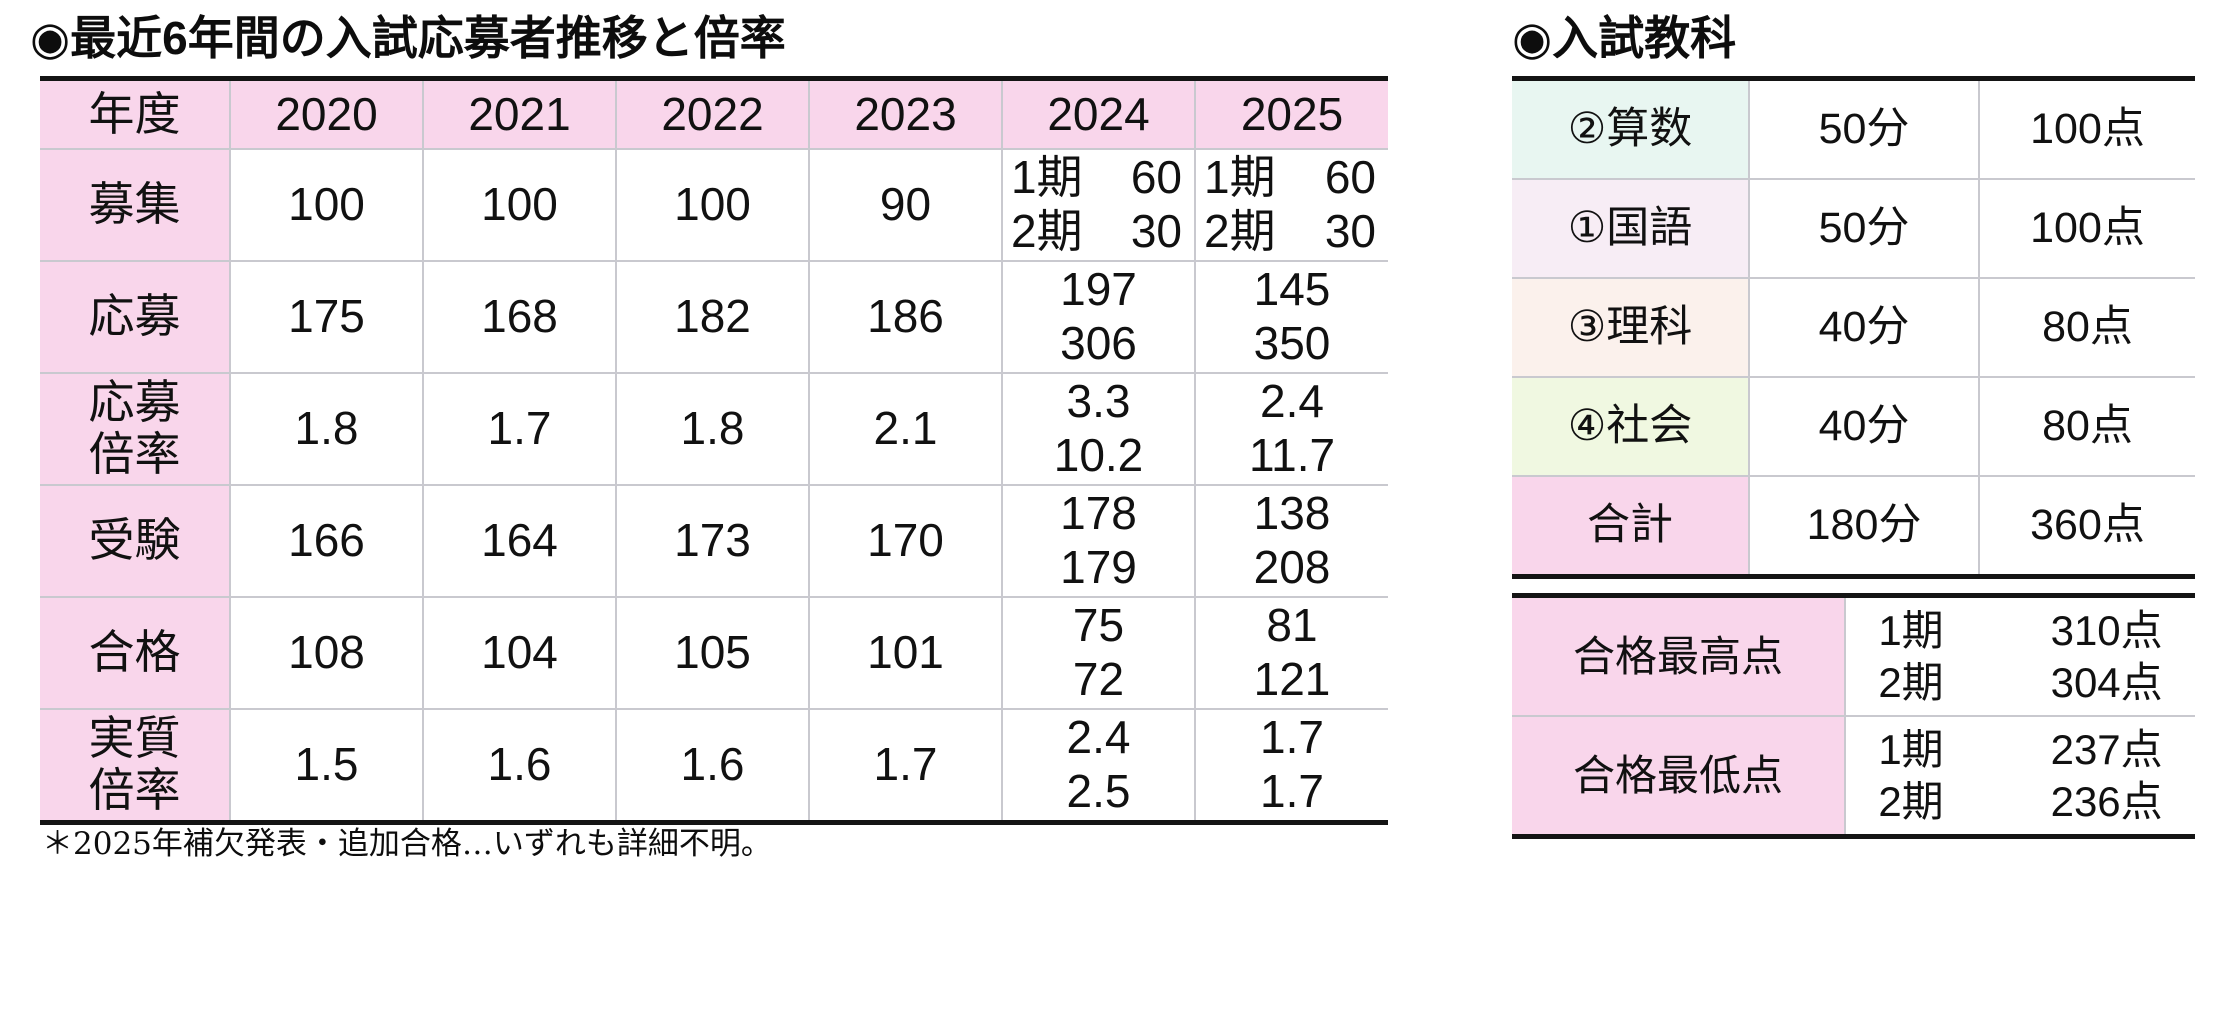  What do you see at coordinates (135, 317) in the screenshot?
I see `row-label-cell: 応募` at bounding box center [135, 317].